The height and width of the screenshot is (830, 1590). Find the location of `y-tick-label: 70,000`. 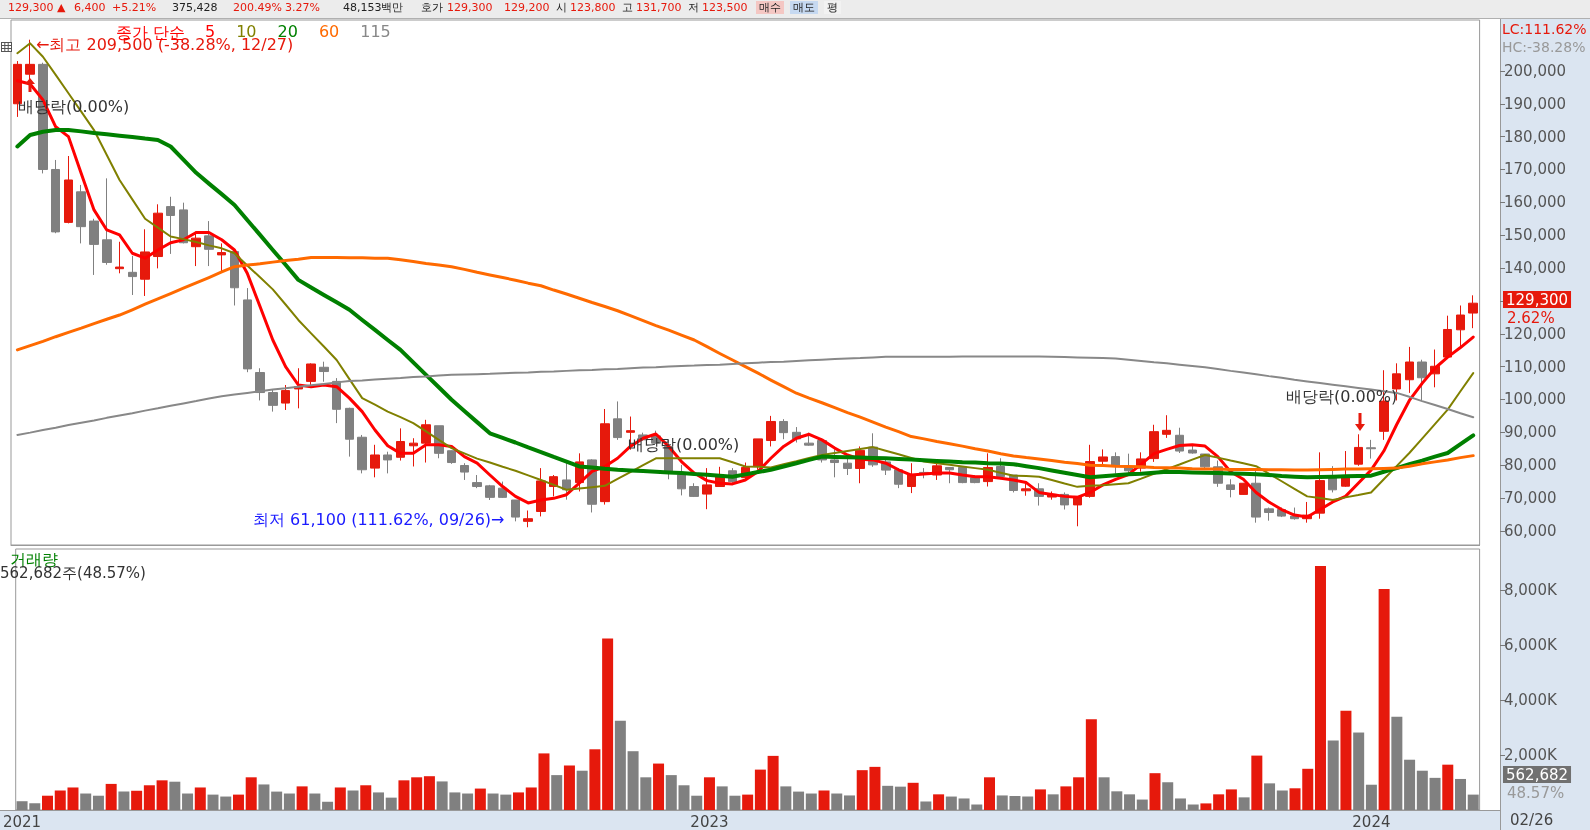

y-tick-label: 70,000 is located at coordinates (1530, 498).